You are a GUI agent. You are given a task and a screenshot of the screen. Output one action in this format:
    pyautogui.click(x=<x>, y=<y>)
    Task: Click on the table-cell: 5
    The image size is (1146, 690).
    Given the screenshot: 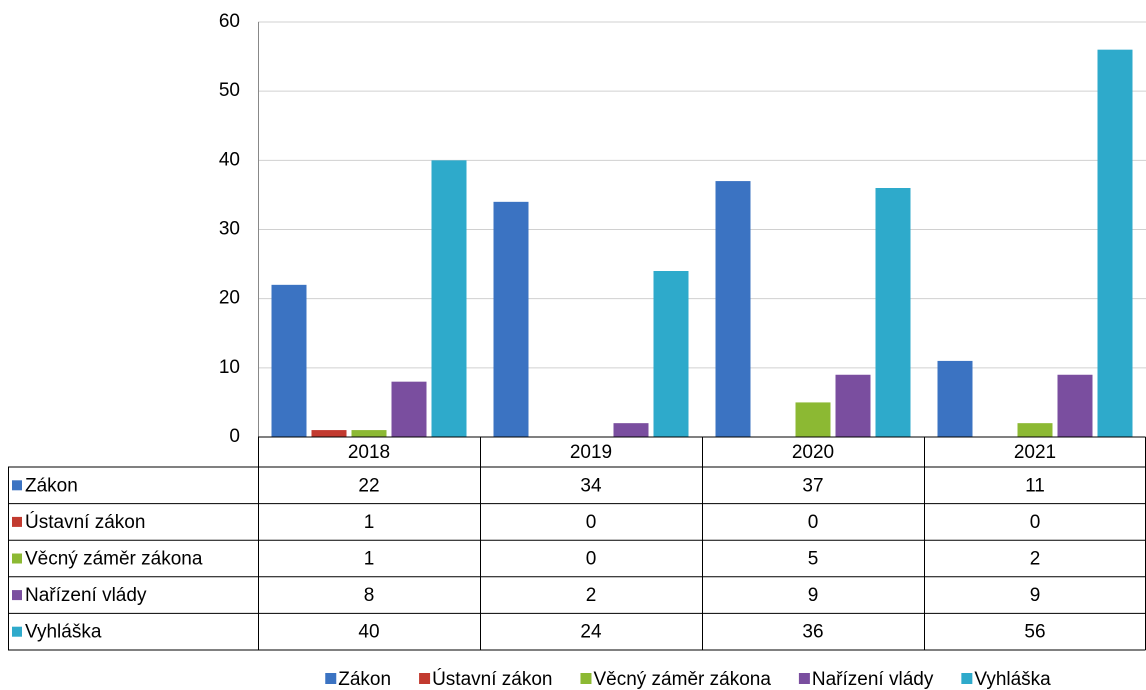 What is the action you would take?
    pyautogui.click(x=813, y=559)
    